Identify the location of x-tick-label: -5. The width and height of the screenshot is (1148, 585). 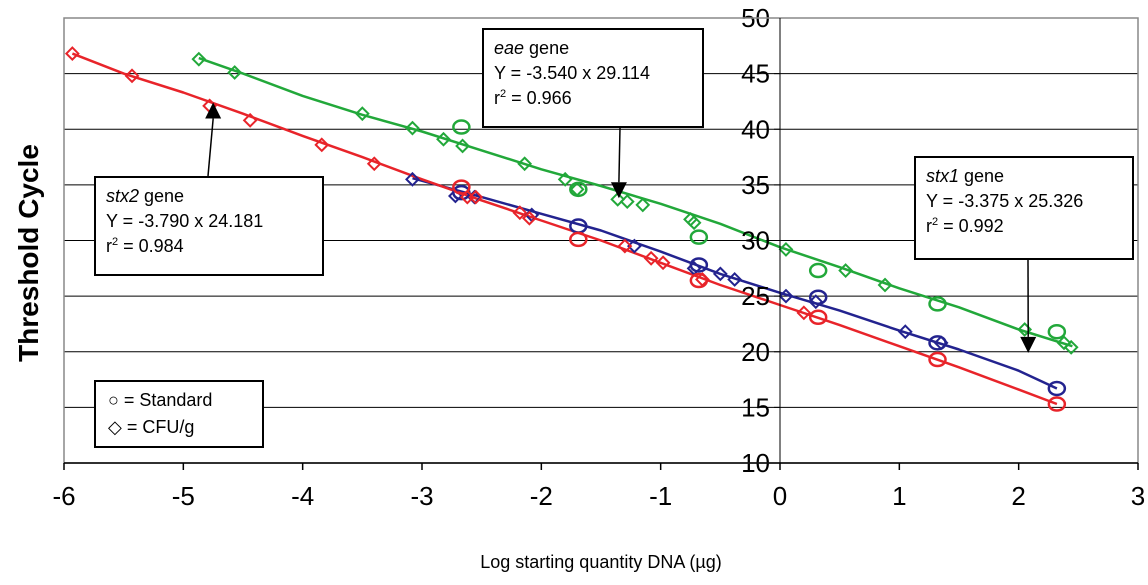
(183, 496).